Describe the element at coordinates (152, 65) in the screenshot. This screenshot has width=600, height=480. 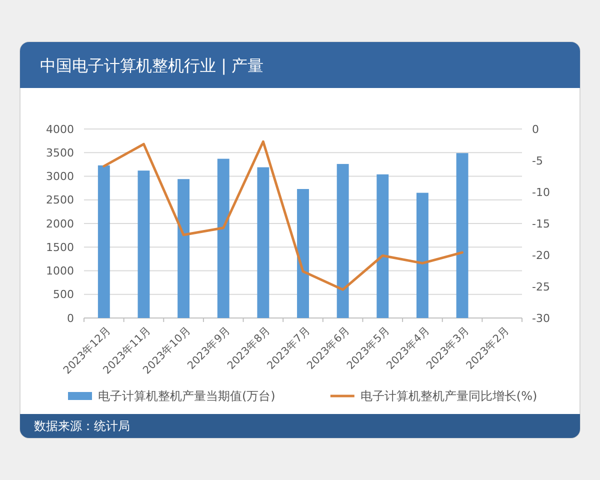
I see `chart-title: 中国电子计算机整机行业 | 产量` at that location.